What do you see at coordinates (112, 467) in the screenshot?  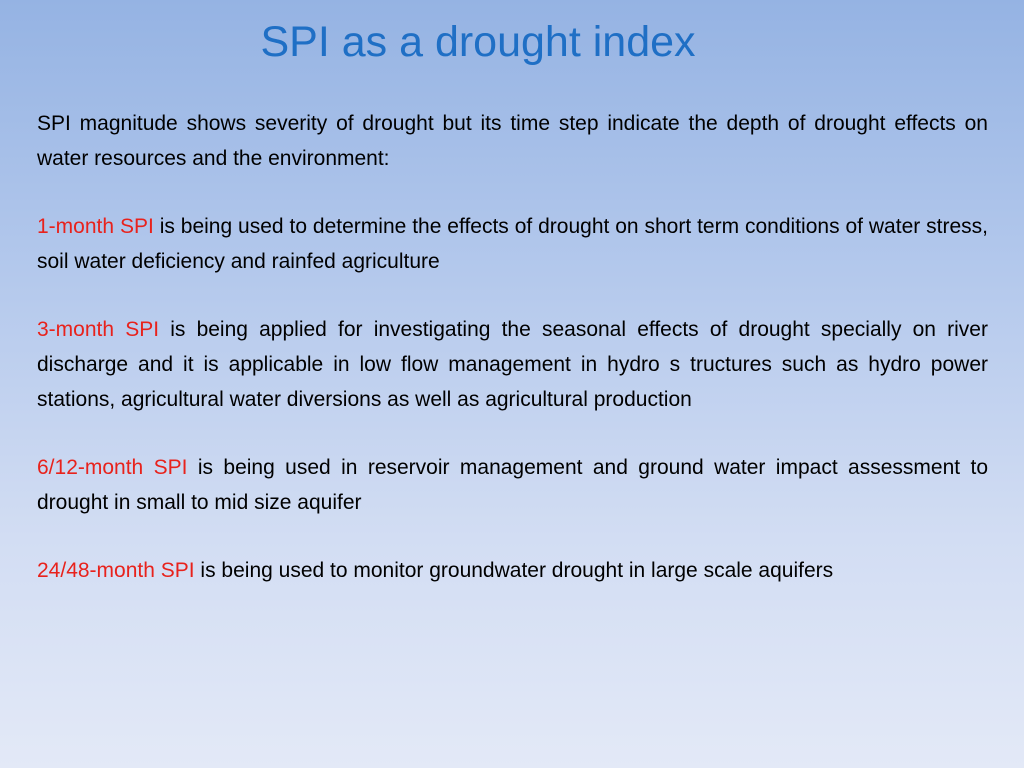 I see `term-6-12-month-spi: 6/12-month SPI` at bounding box center [112, 467].